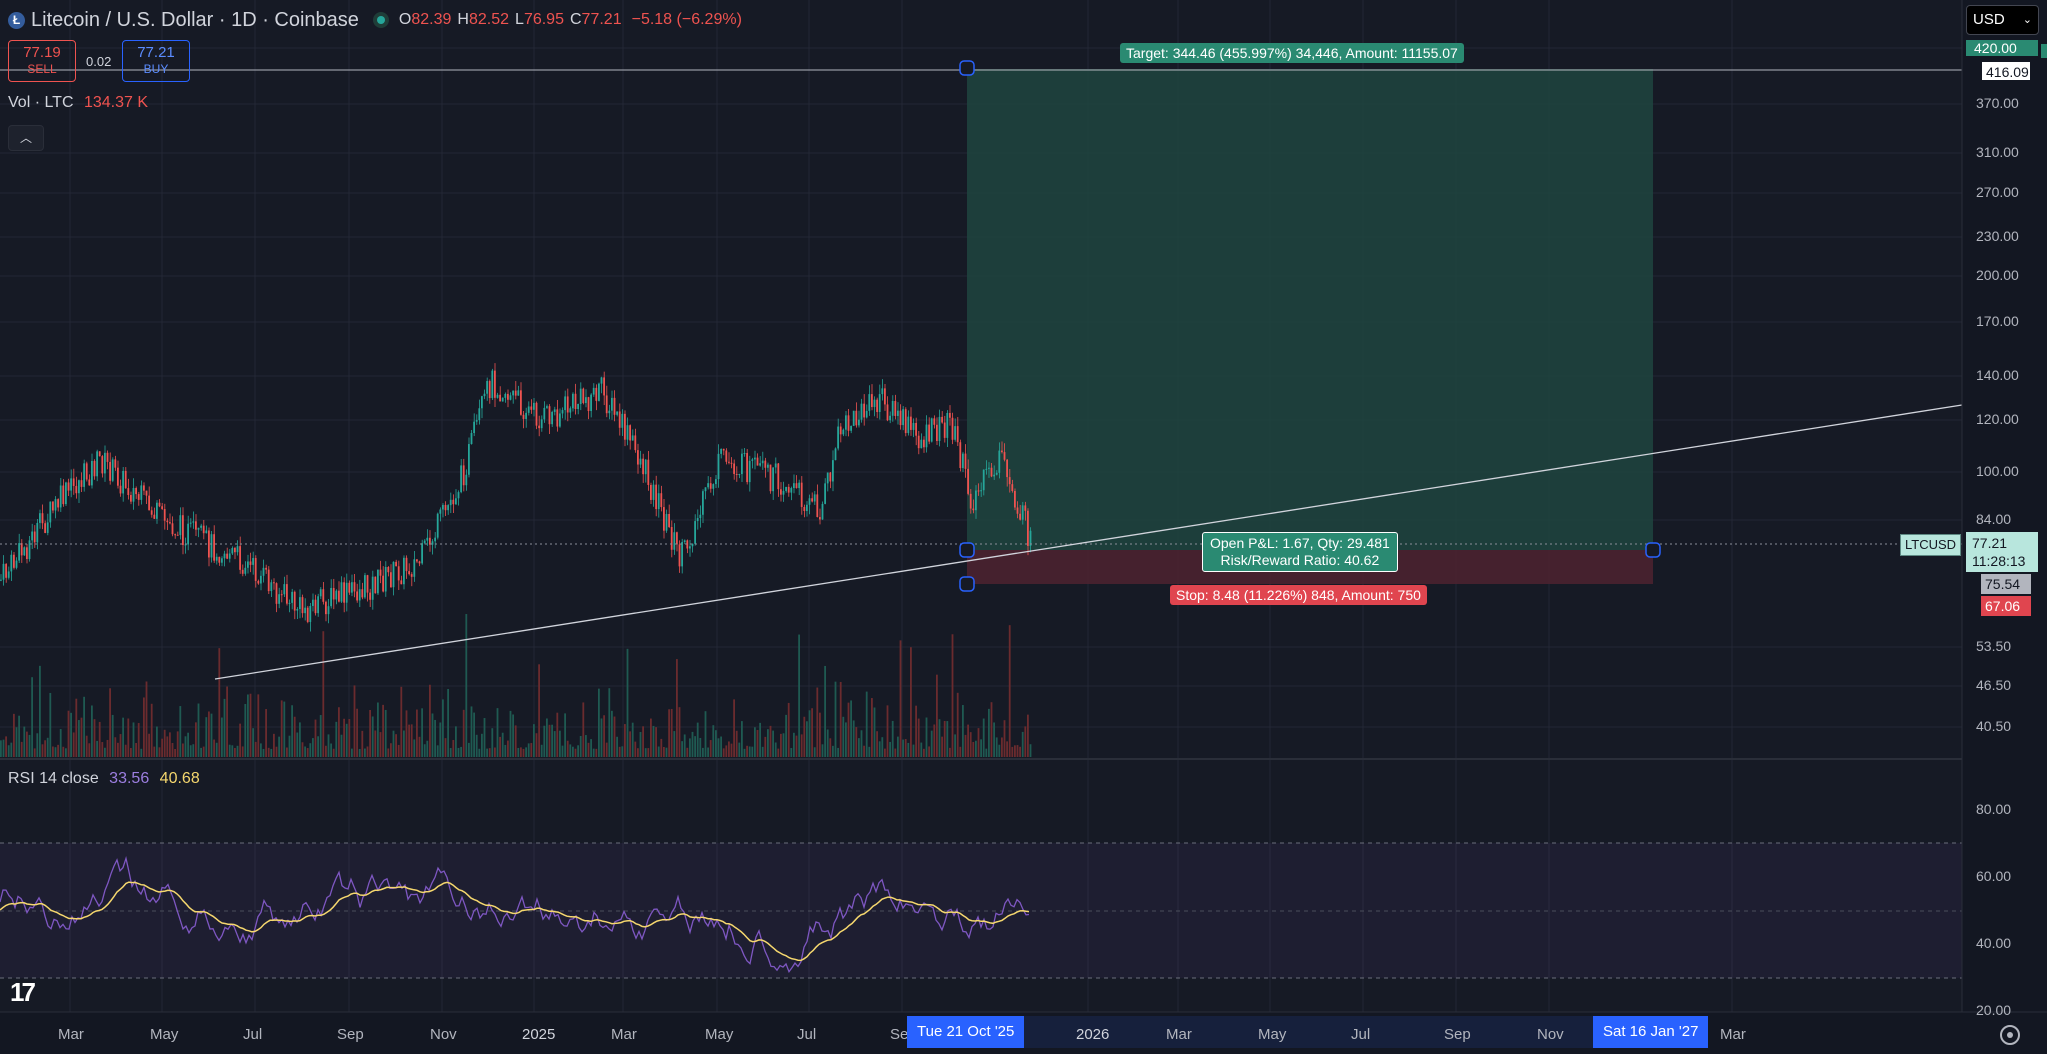 This screenshot has width=2047, height=1054. I want to click on rsi-axis-label: 40.00, so click(1994, 943).